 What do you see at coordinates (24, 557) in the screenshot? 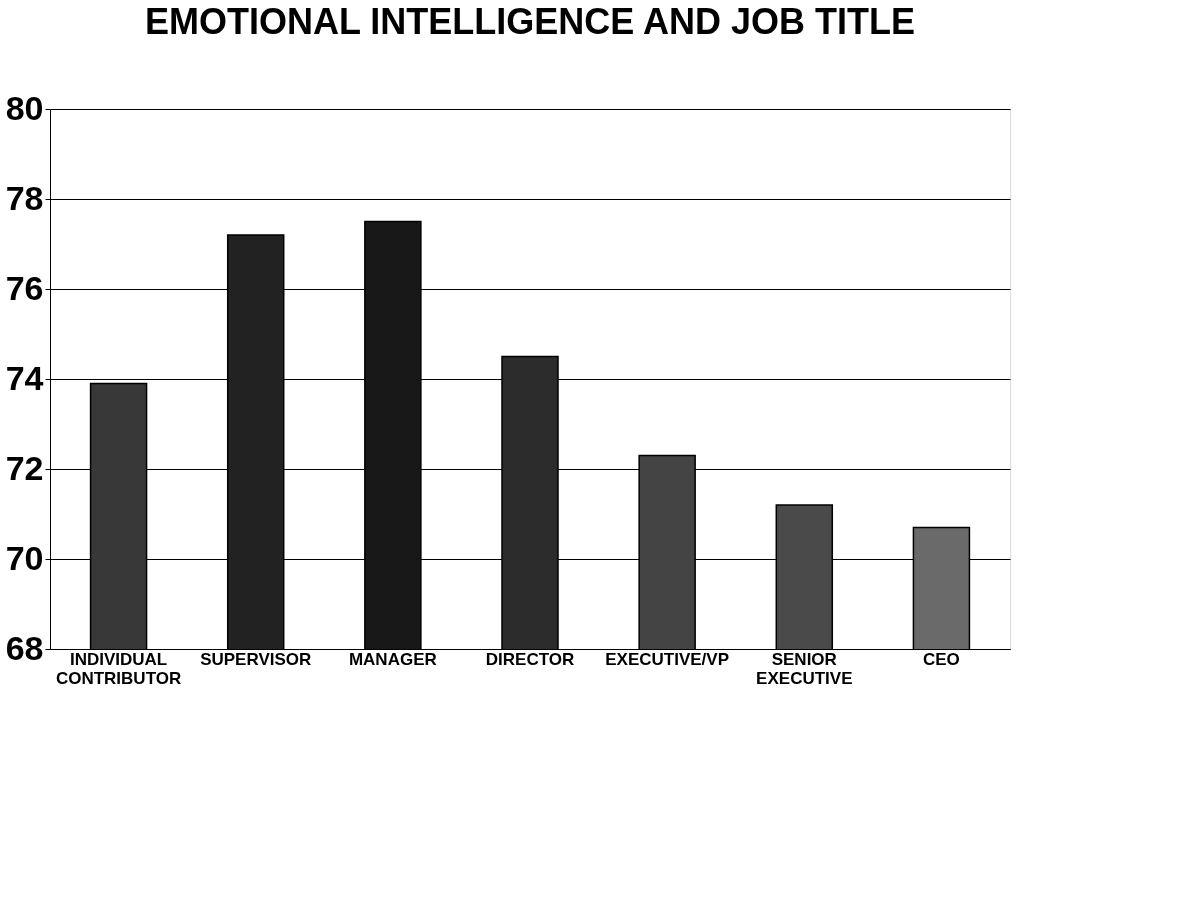
I see `y-tick-label: 70` at bounding box center [24, 557].